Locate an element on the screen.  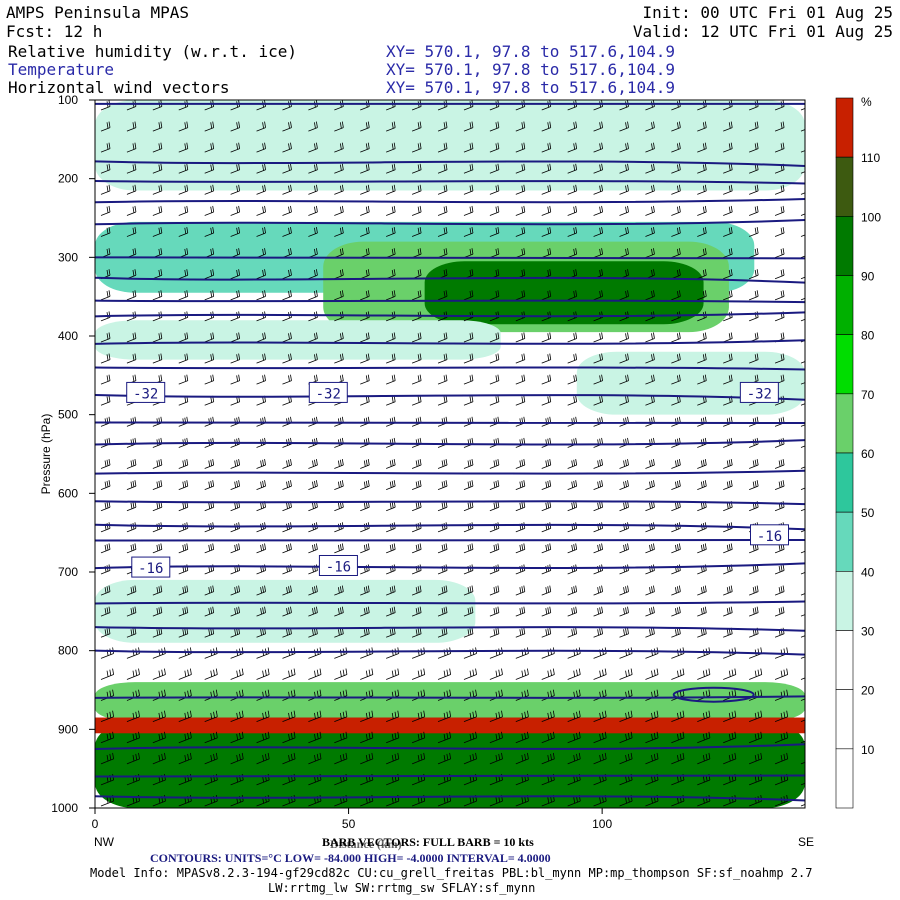
contour-label-text: -32 is located at coordinates (145, 394).